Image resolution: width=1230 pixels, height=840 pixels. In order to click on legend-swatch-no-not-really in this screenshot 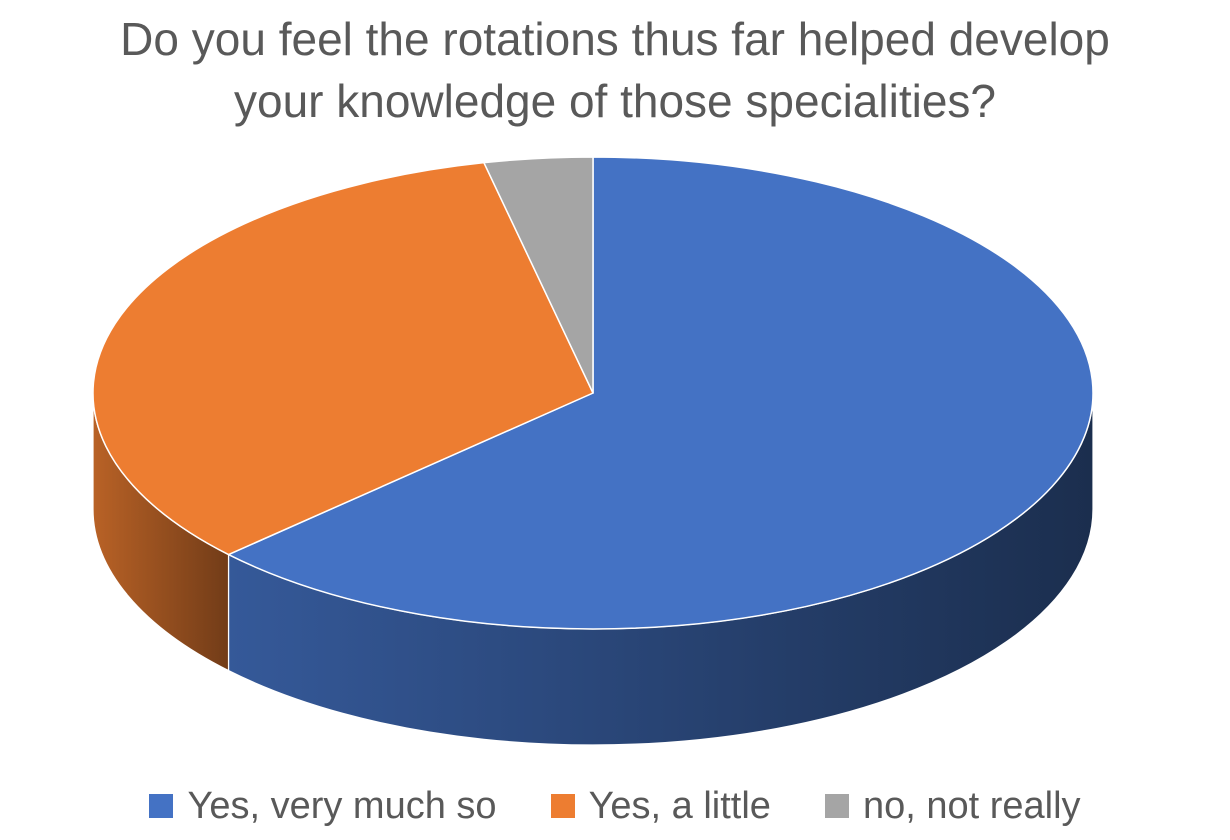, I will do `click(836, 806)`.